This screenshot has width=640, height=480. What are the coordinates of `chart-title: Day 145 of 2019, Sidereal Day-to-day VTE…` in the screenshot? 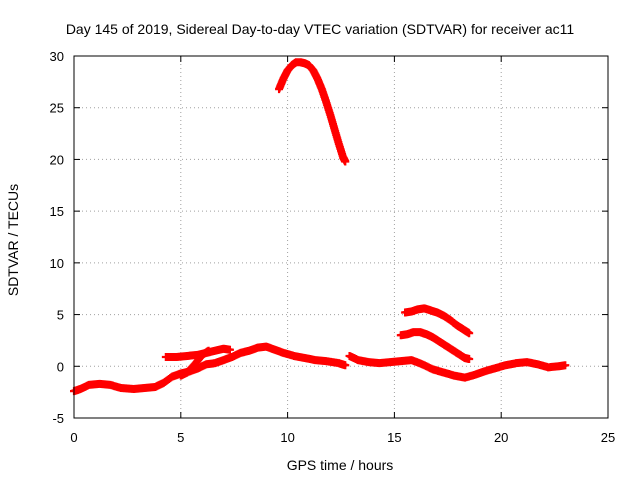 It's located at (320, 29).